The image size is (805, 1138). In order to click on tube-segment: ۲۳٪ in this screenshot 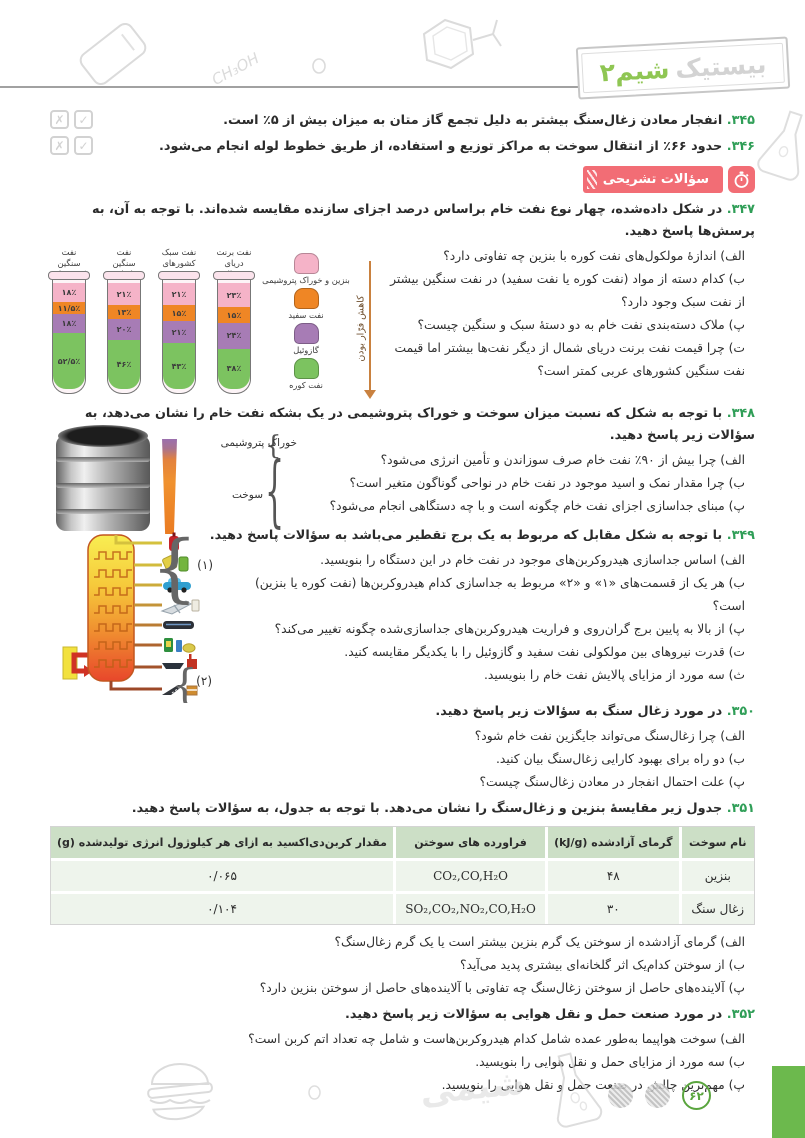, I will do `click(234, 295)`.